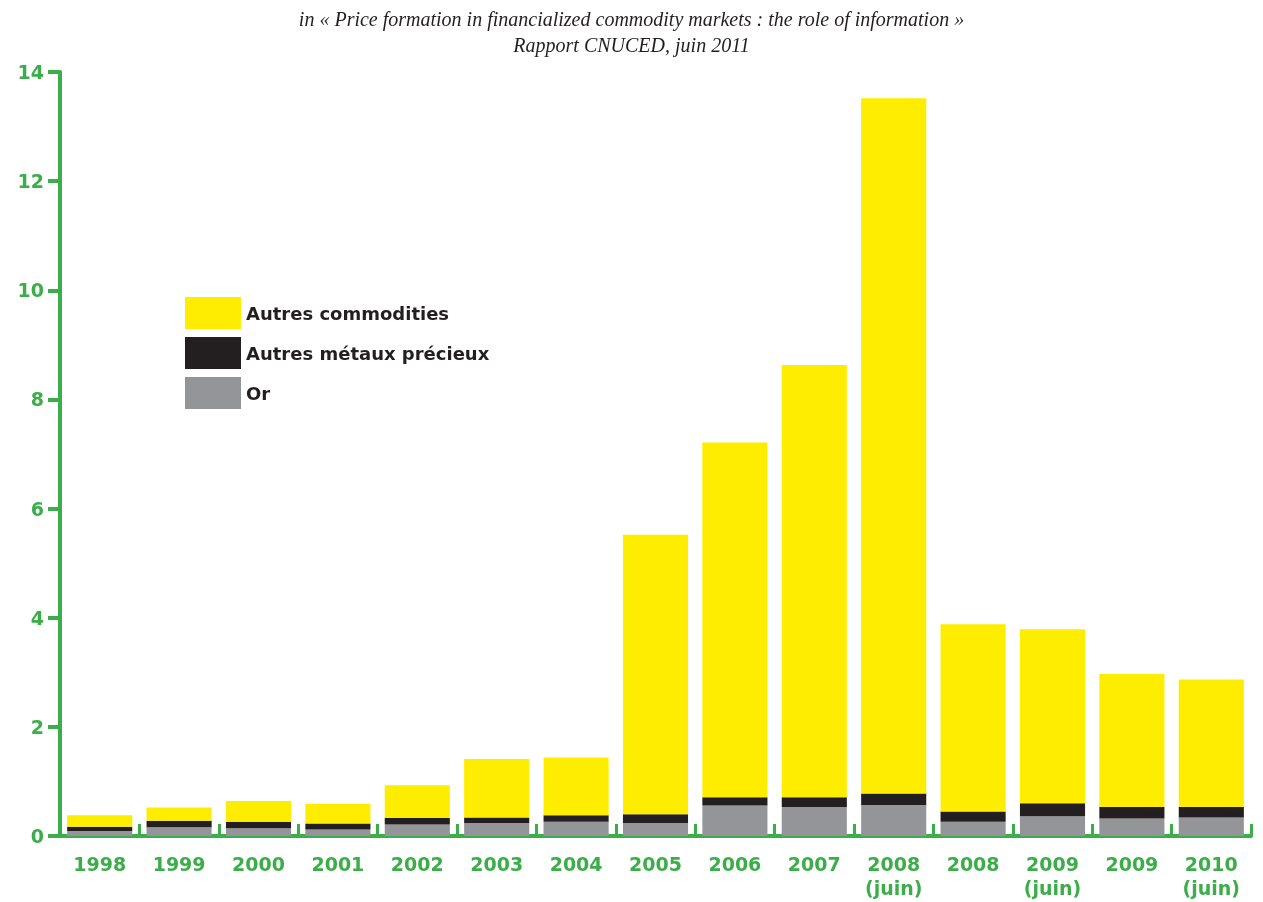 The width and height of the screenshot is (1263, 902). Describe the element at coordinates (893, 876) in the screenshot. I see `x-tick-label: 2008 (juin)` at that location.